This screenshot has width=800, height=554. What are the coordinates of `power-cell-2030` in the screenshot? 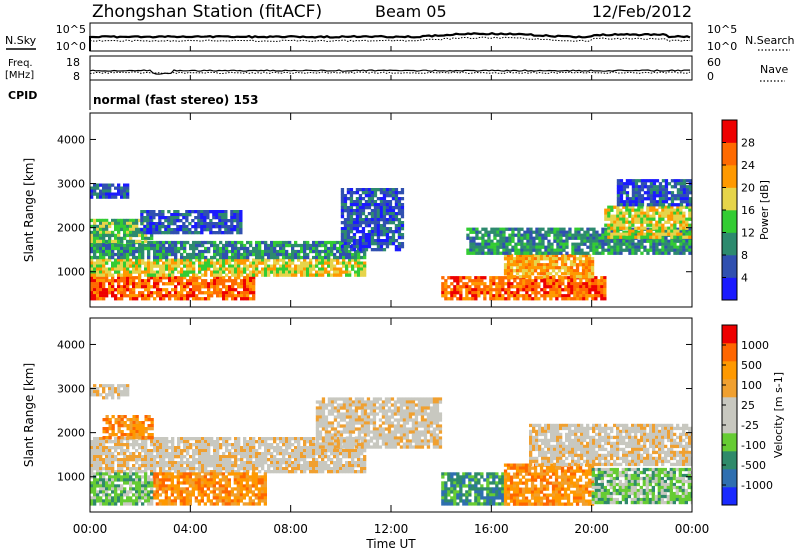 It's located at (396, 247).